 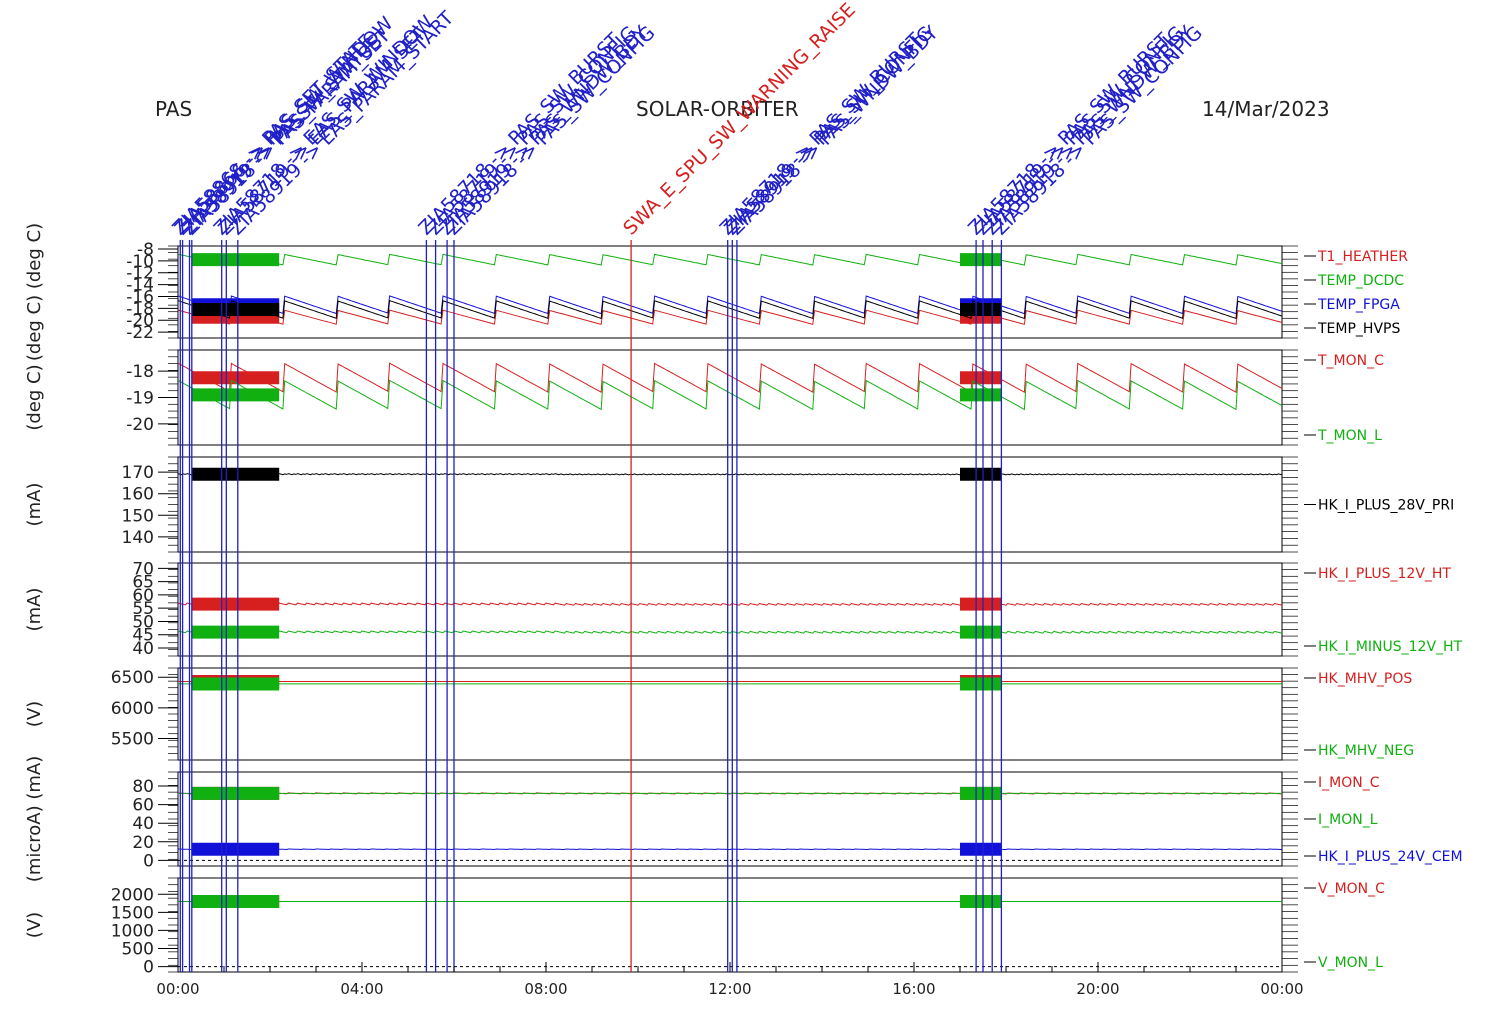 What do you see at coordinates (1366, 751) in the screenshot?
I see `legend-label: HK_MHV_NEG` at bounding box center [1366, 751].